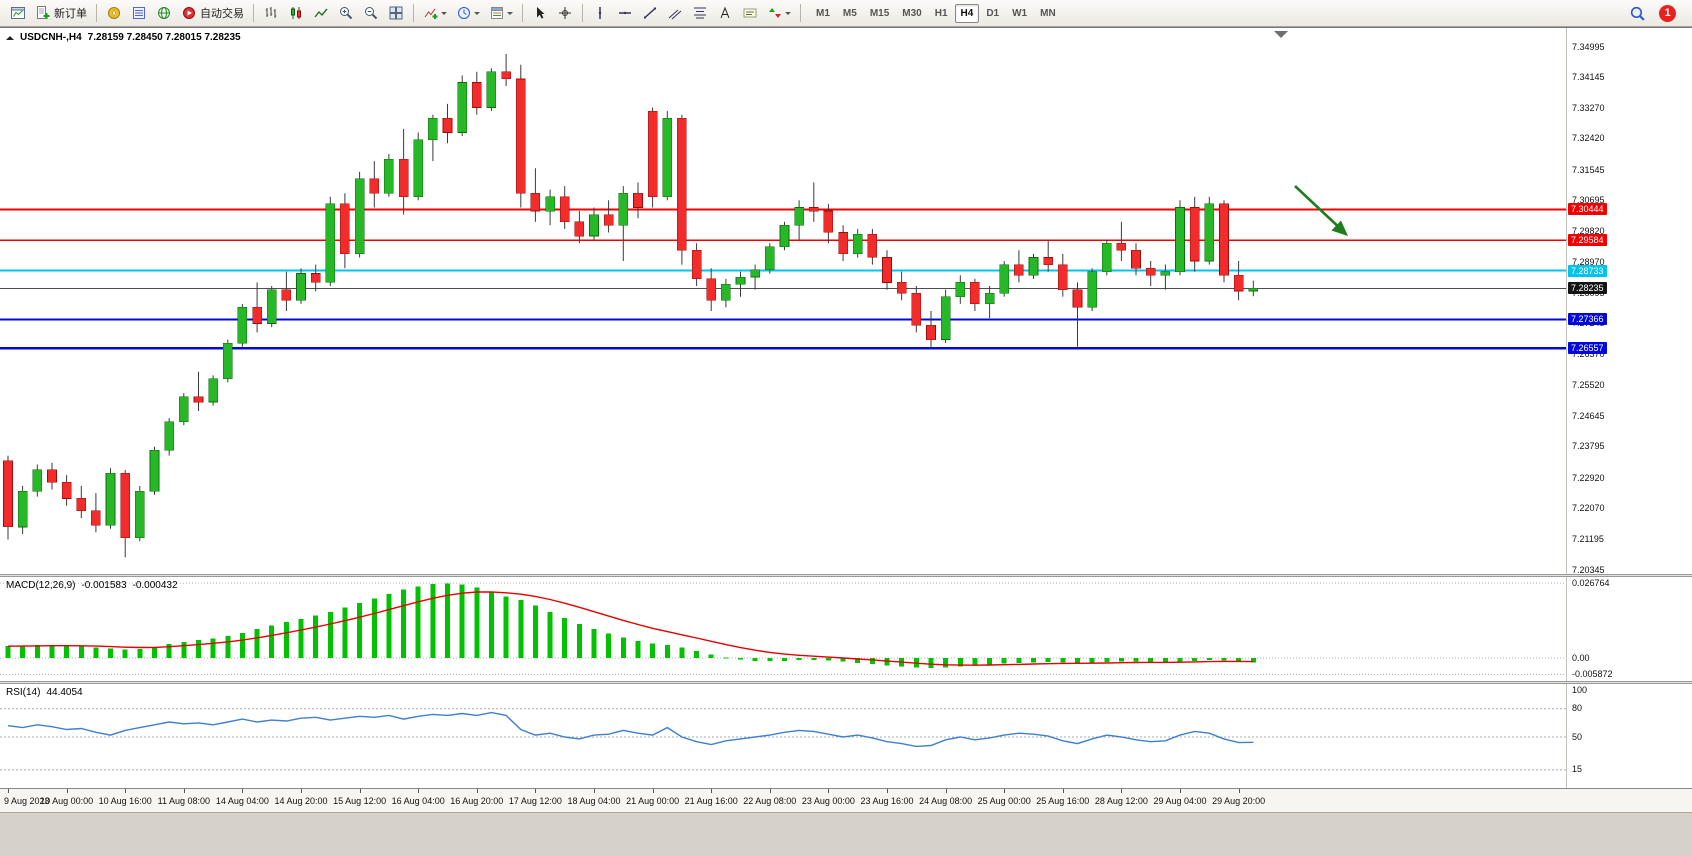 This screenshot has height=856, width=1692. I want to click on arrow-annotation, so click(1319, 209).